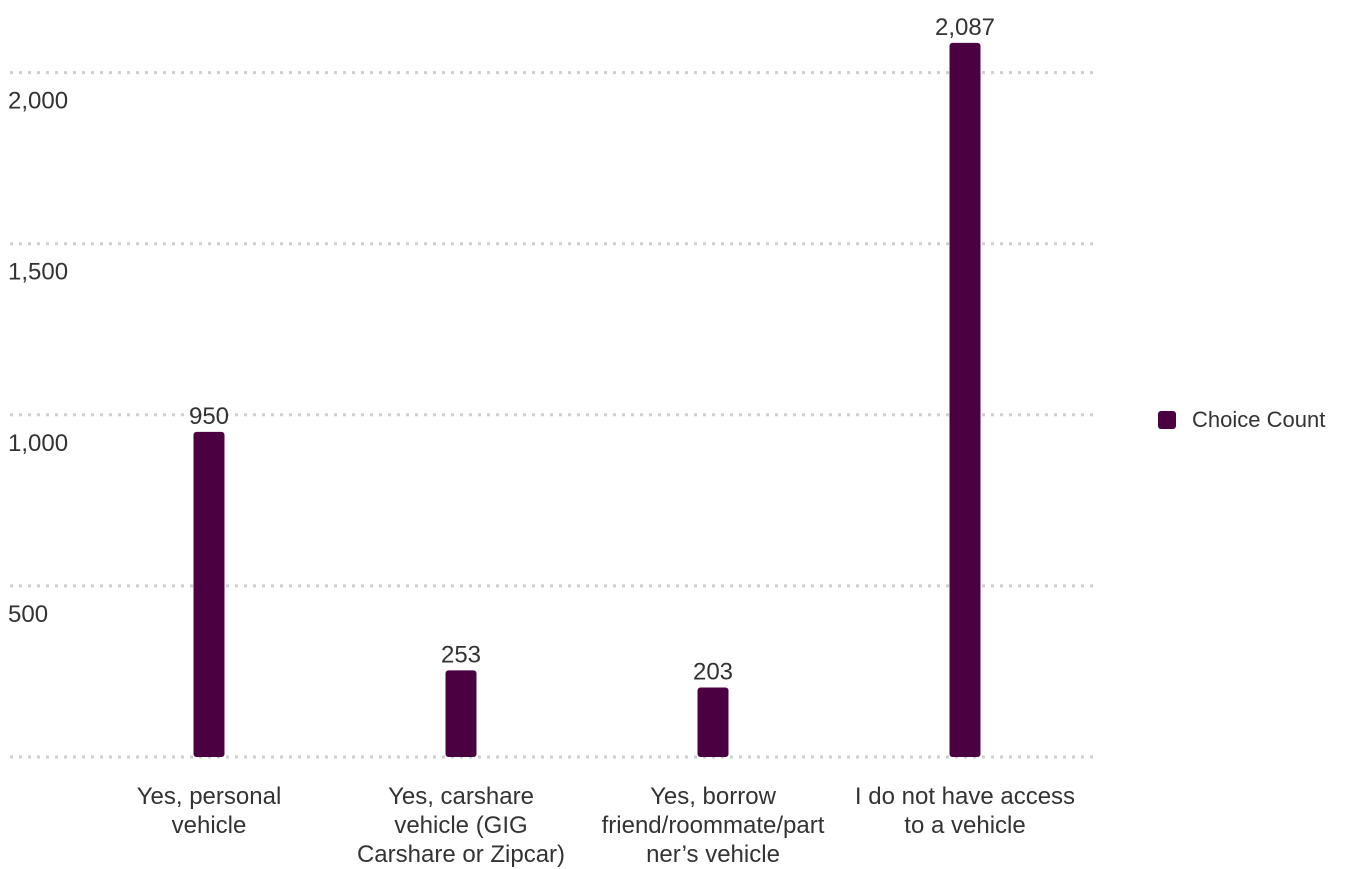 The image size is (1356, 869). What do you see at coordinates (28, 614) in the screenshot?
I see `y-tick-label: 500` at bounding box center [28, 614].